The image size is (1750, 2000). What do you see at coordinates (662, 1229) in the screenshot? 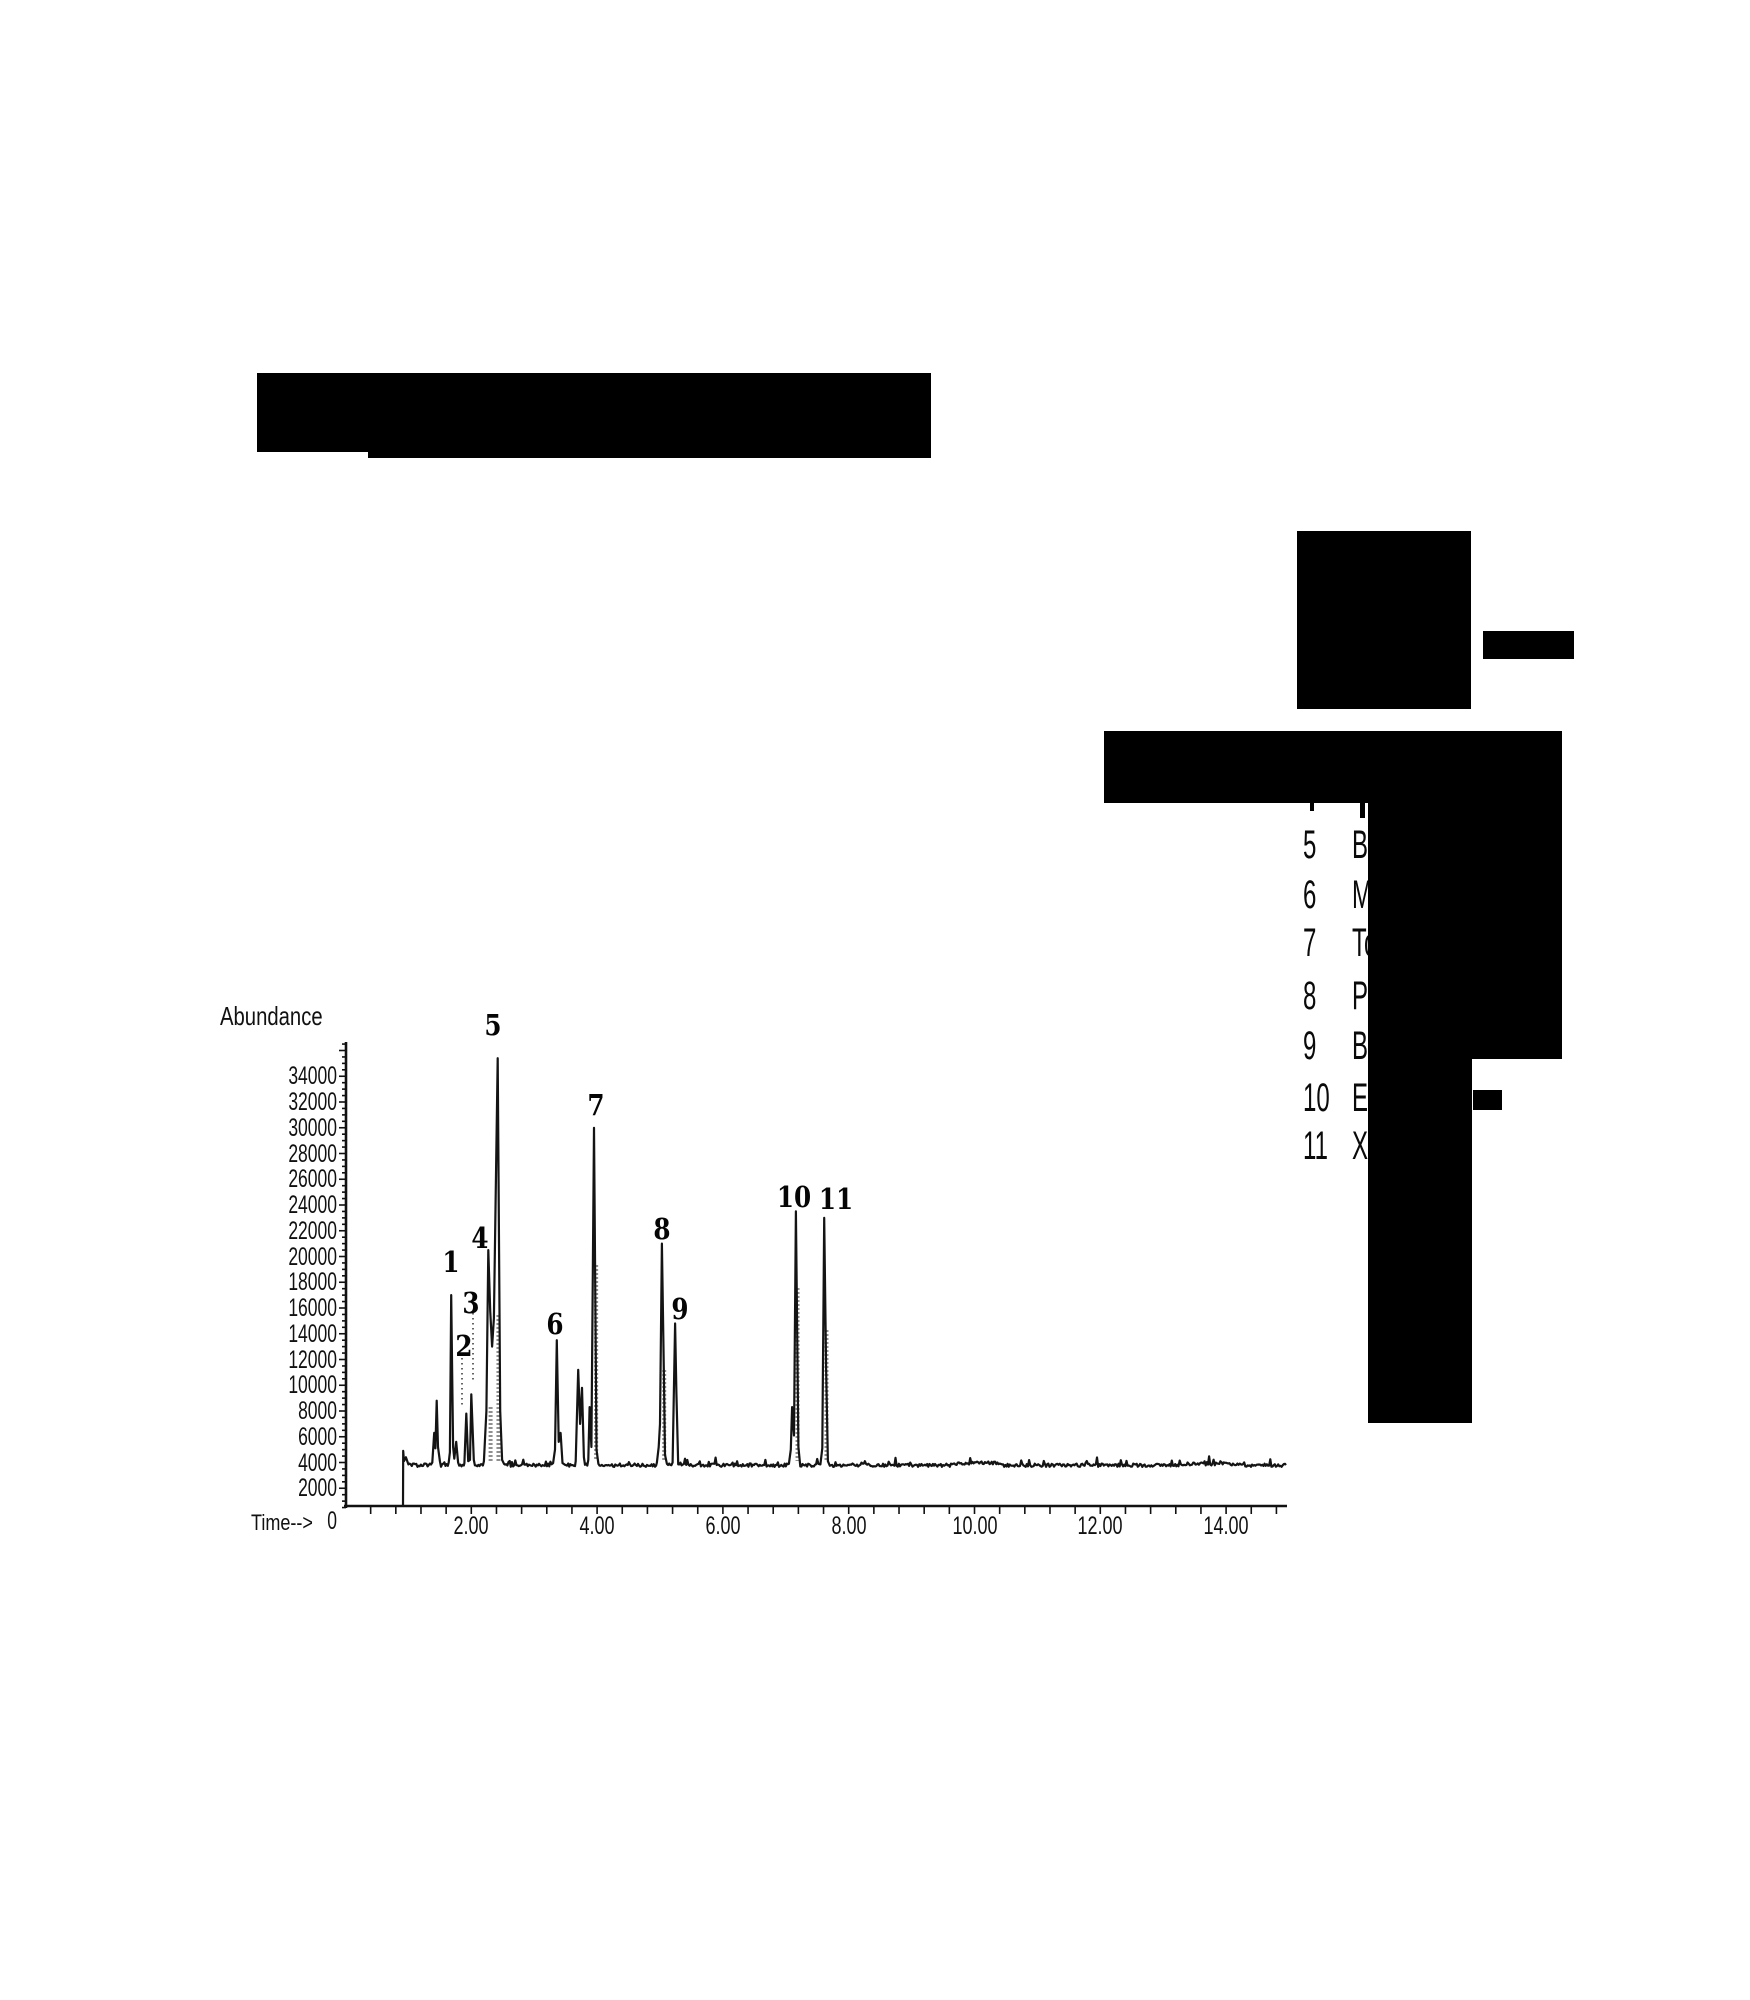
I see `peak-label-8: 8` at bounding box center [662, 1229].